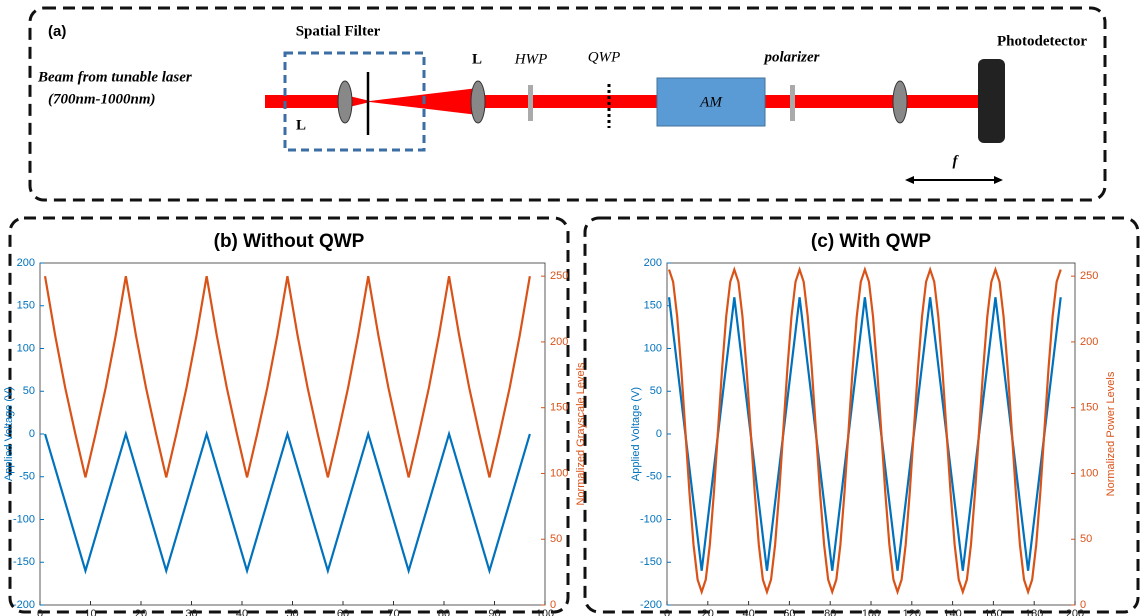 The width and height of the screenshot is (1144, 616). I want to click on source-label: (700nm-1000nm), so click(102, 99).